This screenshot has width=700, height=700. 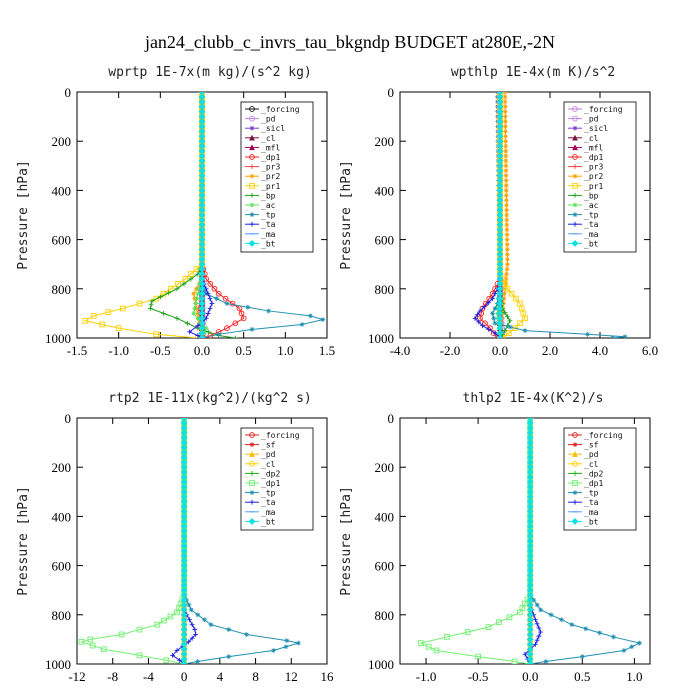 What do you see at coordinates (68, 92) in the screenshot?
I see `y-tick-label: 0` at bounding box center [68, 92].